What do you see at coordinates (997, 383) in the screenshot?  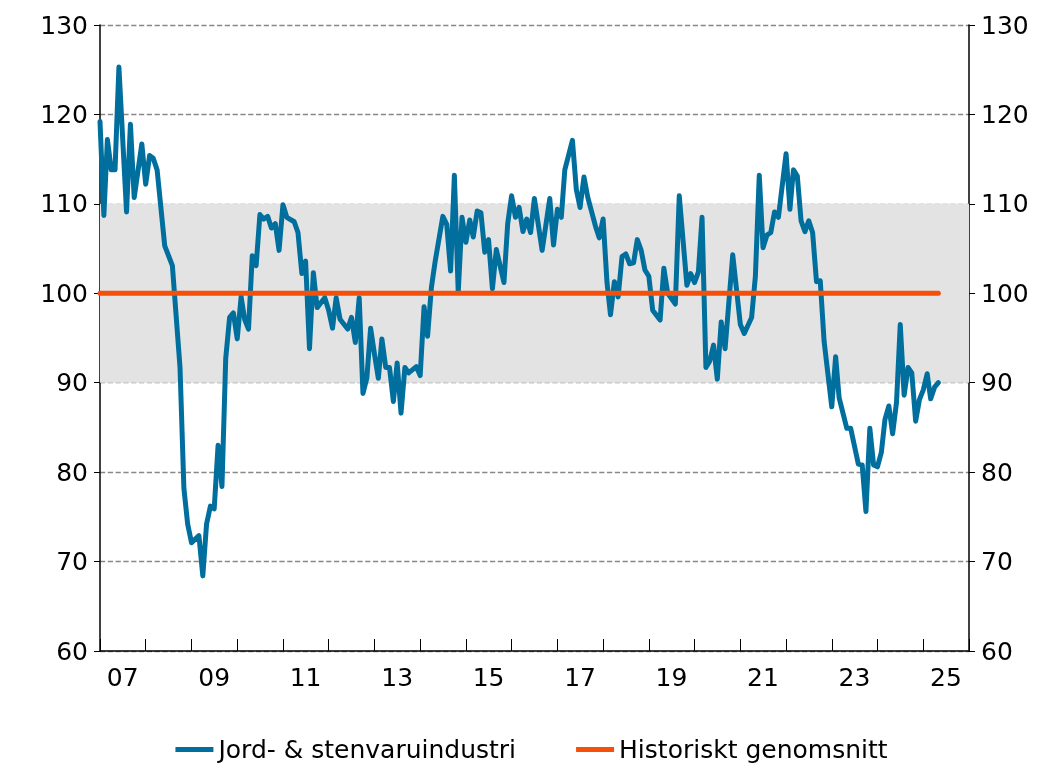 I see `y2-tick-label: 90` at bounding box center [997, 383].